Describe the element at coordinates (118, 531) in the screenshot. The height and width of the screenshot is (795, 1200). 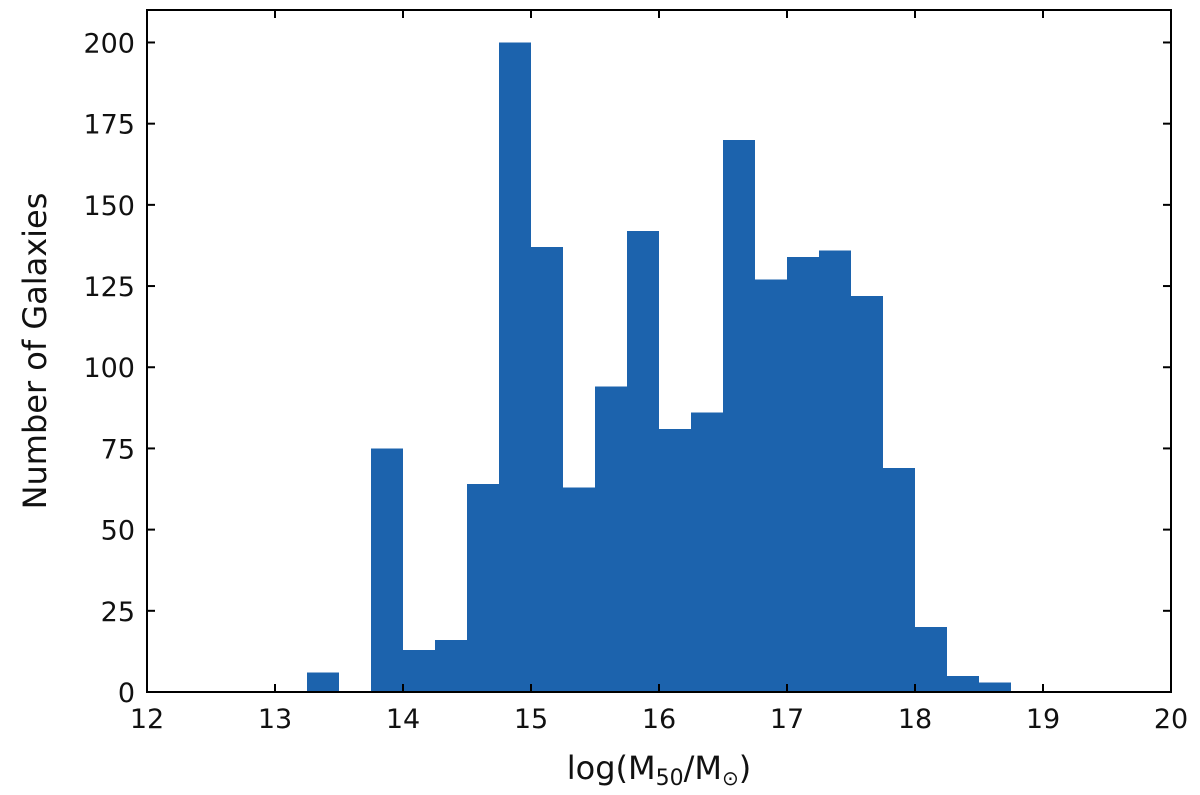
I see `y-tick-label: 50` at that location.